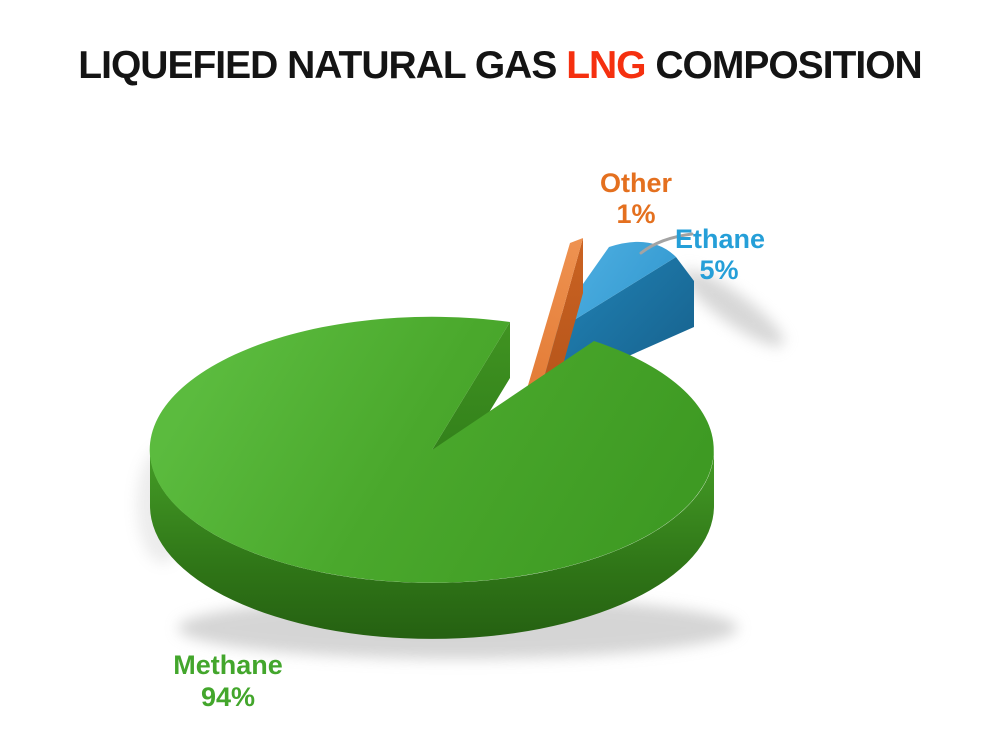  I want to click on pie-slice-other-top, so click(549, 333).